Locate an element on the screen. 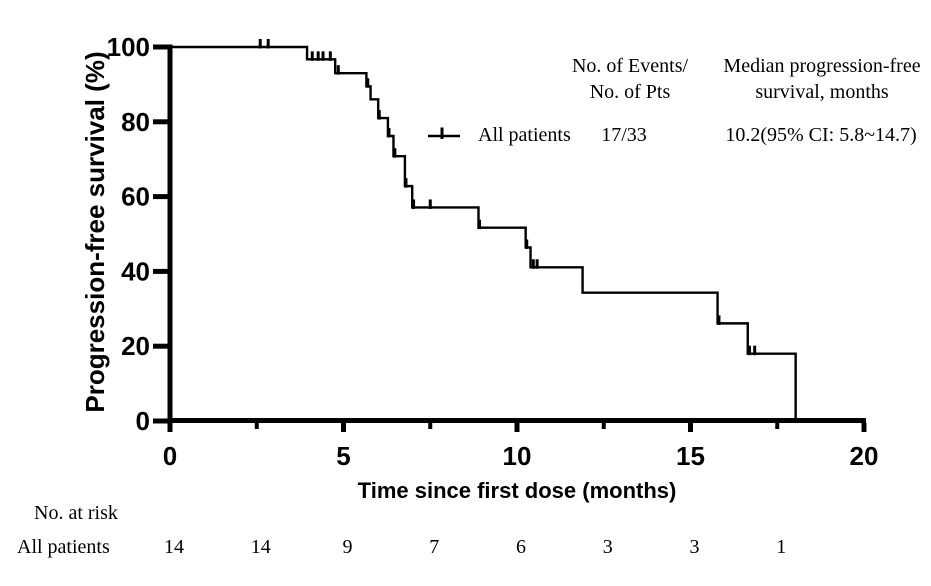 This screenshot has width=931, height=586. legend-median-value: 10.2(95% CI: 5.8~14.7) is located at coordinates (821, 135).